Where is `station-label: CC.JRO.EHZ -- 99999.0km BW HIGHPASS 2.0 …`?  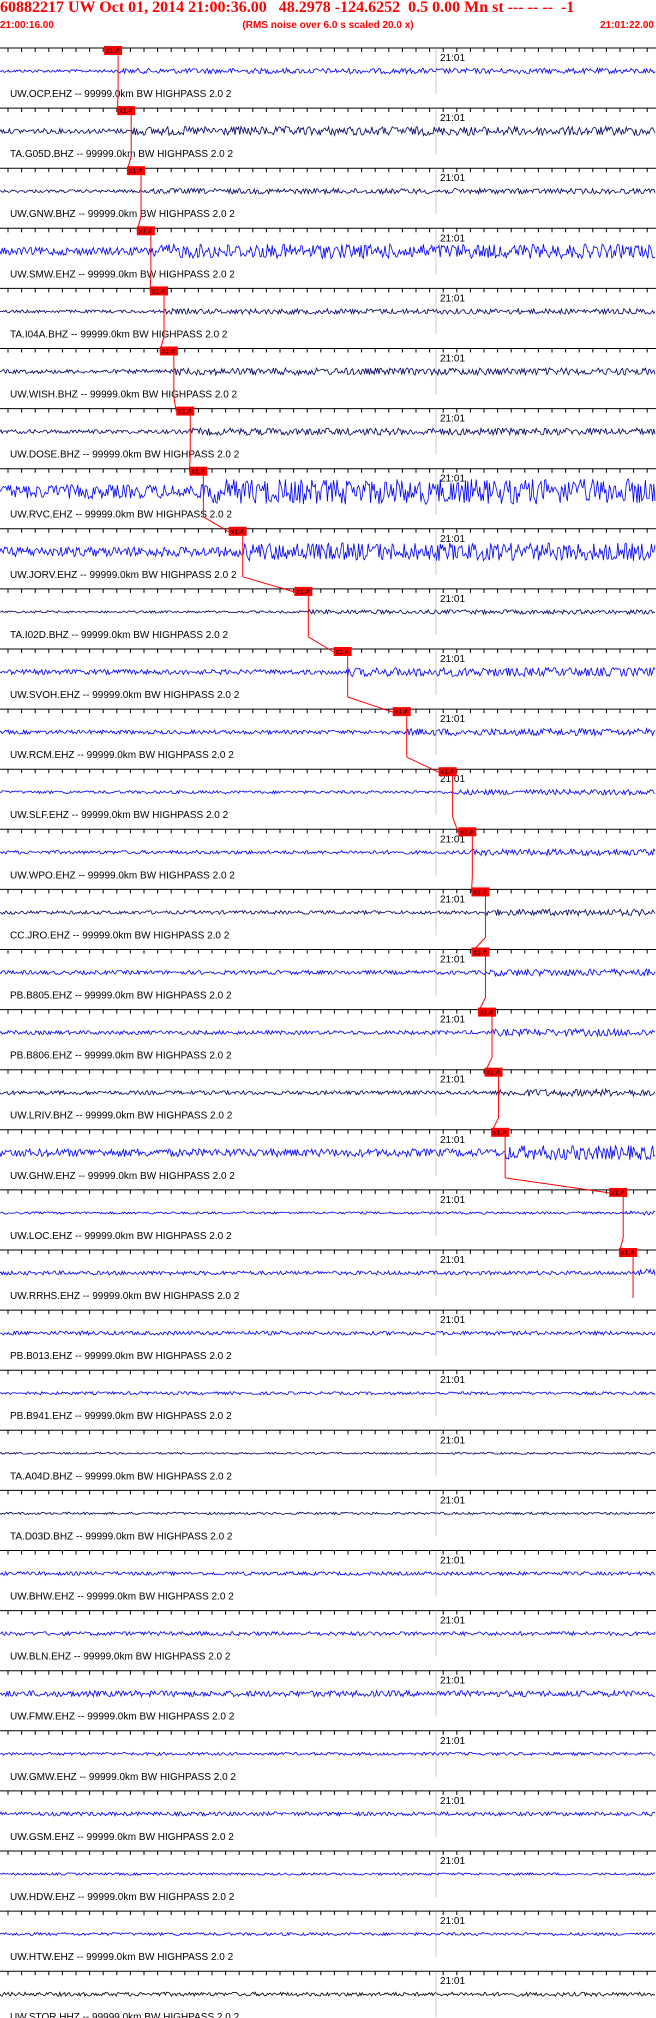
station-label: CC.JRO.EHZ -- 99999.0km BW HIGHPASS 2.0 … is located at coordinates (120, 935).